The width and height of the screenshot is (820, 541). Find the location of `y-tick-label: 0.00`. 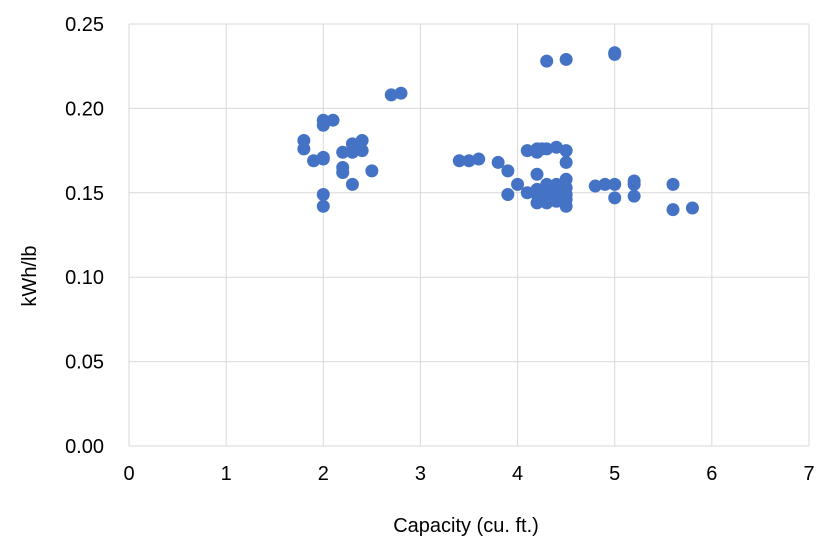

y-tick-label: 0.00 is located at coordinates (84, 447).